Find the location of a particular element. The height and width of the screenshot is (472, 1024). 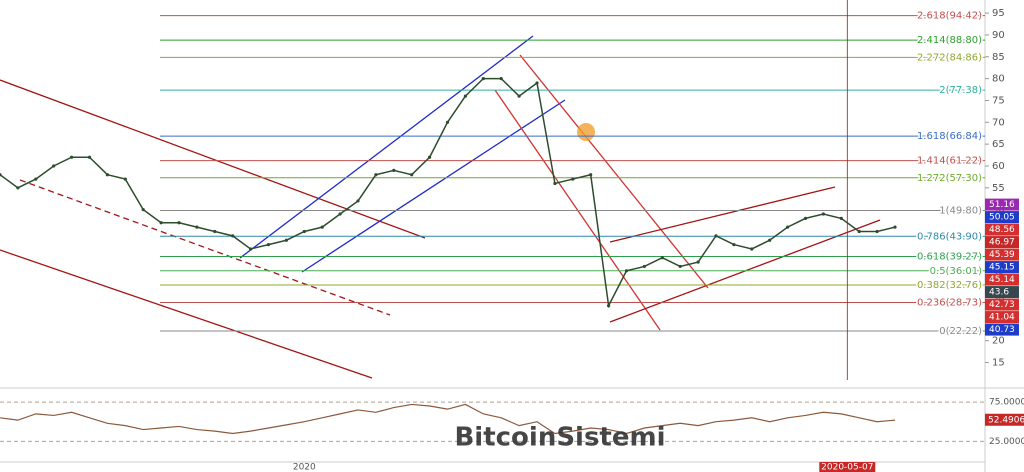

fib-label: 0.786(43.90) is located at coordinates (949, 236).